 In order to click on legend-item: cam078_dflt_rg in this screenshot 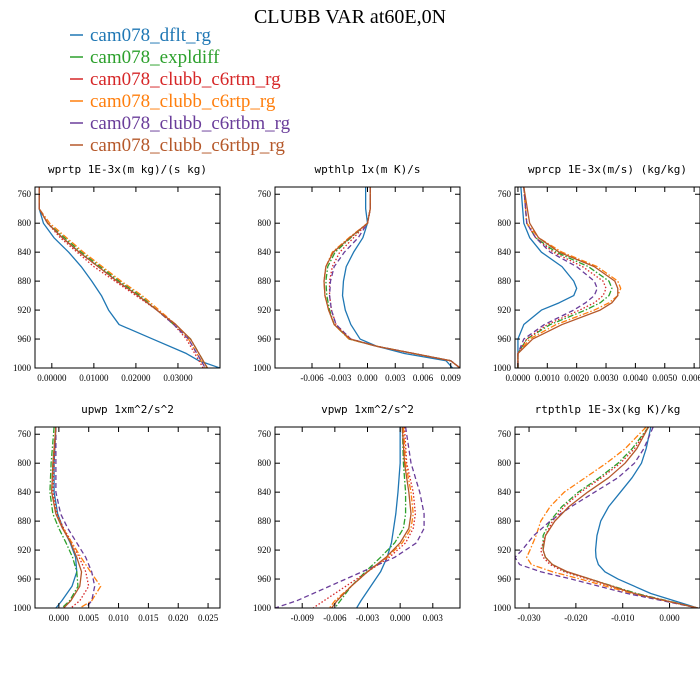, I will do `click(141, 35)`.